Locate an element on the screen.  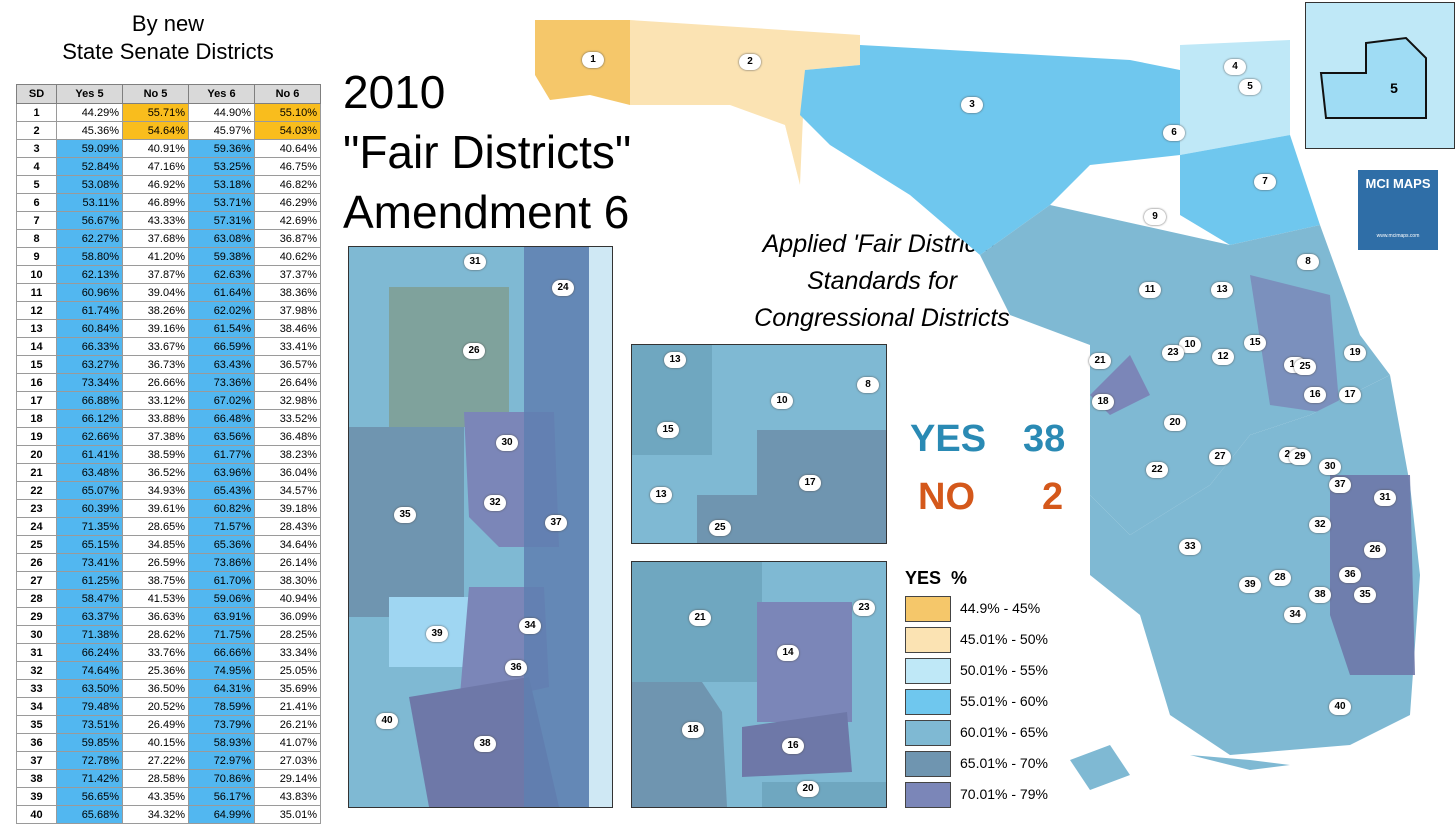
table-cell: 66.48% is located at coordinates (221, 418).